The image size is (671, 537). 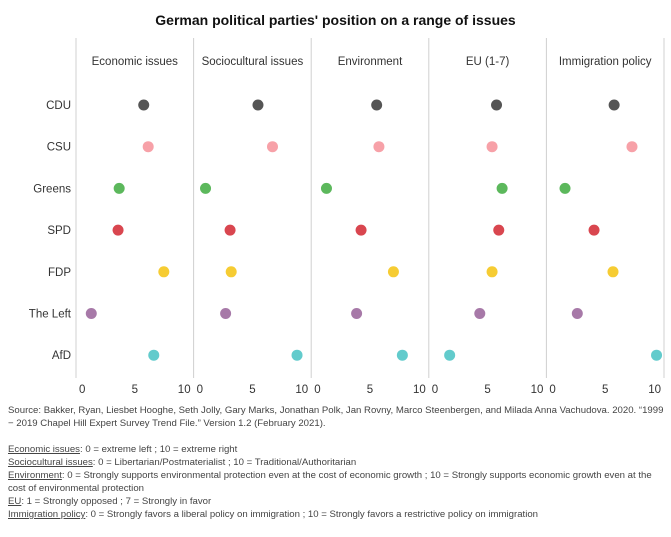 I want to click on party-label: SPD, so click(x=59, y=231).